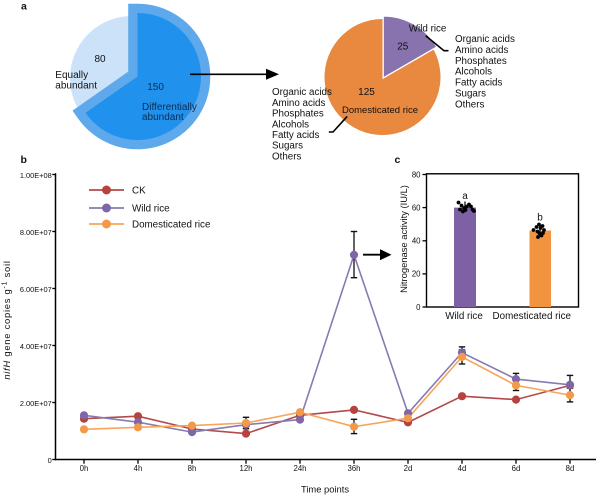 This screenshot has height=502, width=600. What do you see at coordinates (299, 468) in the screenshot?
I see `svg-text: 24h` at bounding box center [299, 468].